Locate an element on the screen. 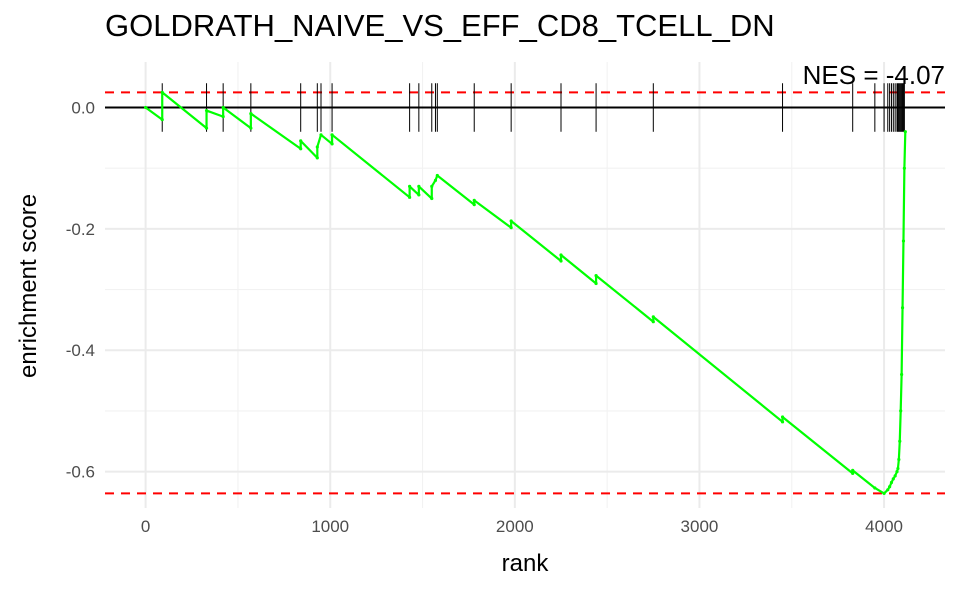  x-tick-label: 2000 is located at coordinates (515, 526).